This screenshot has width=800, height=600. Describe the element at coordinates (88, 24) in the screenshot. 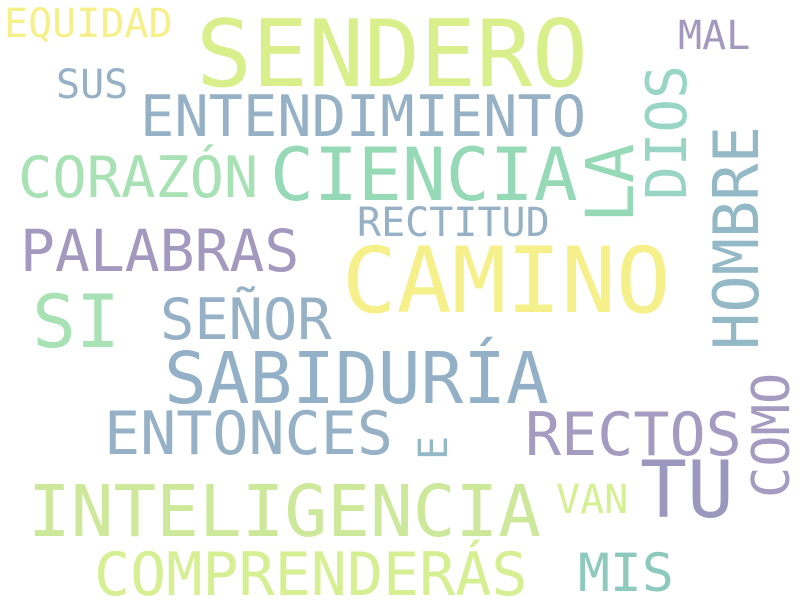

I see `word-equidad: EQUIDAD` at that location.